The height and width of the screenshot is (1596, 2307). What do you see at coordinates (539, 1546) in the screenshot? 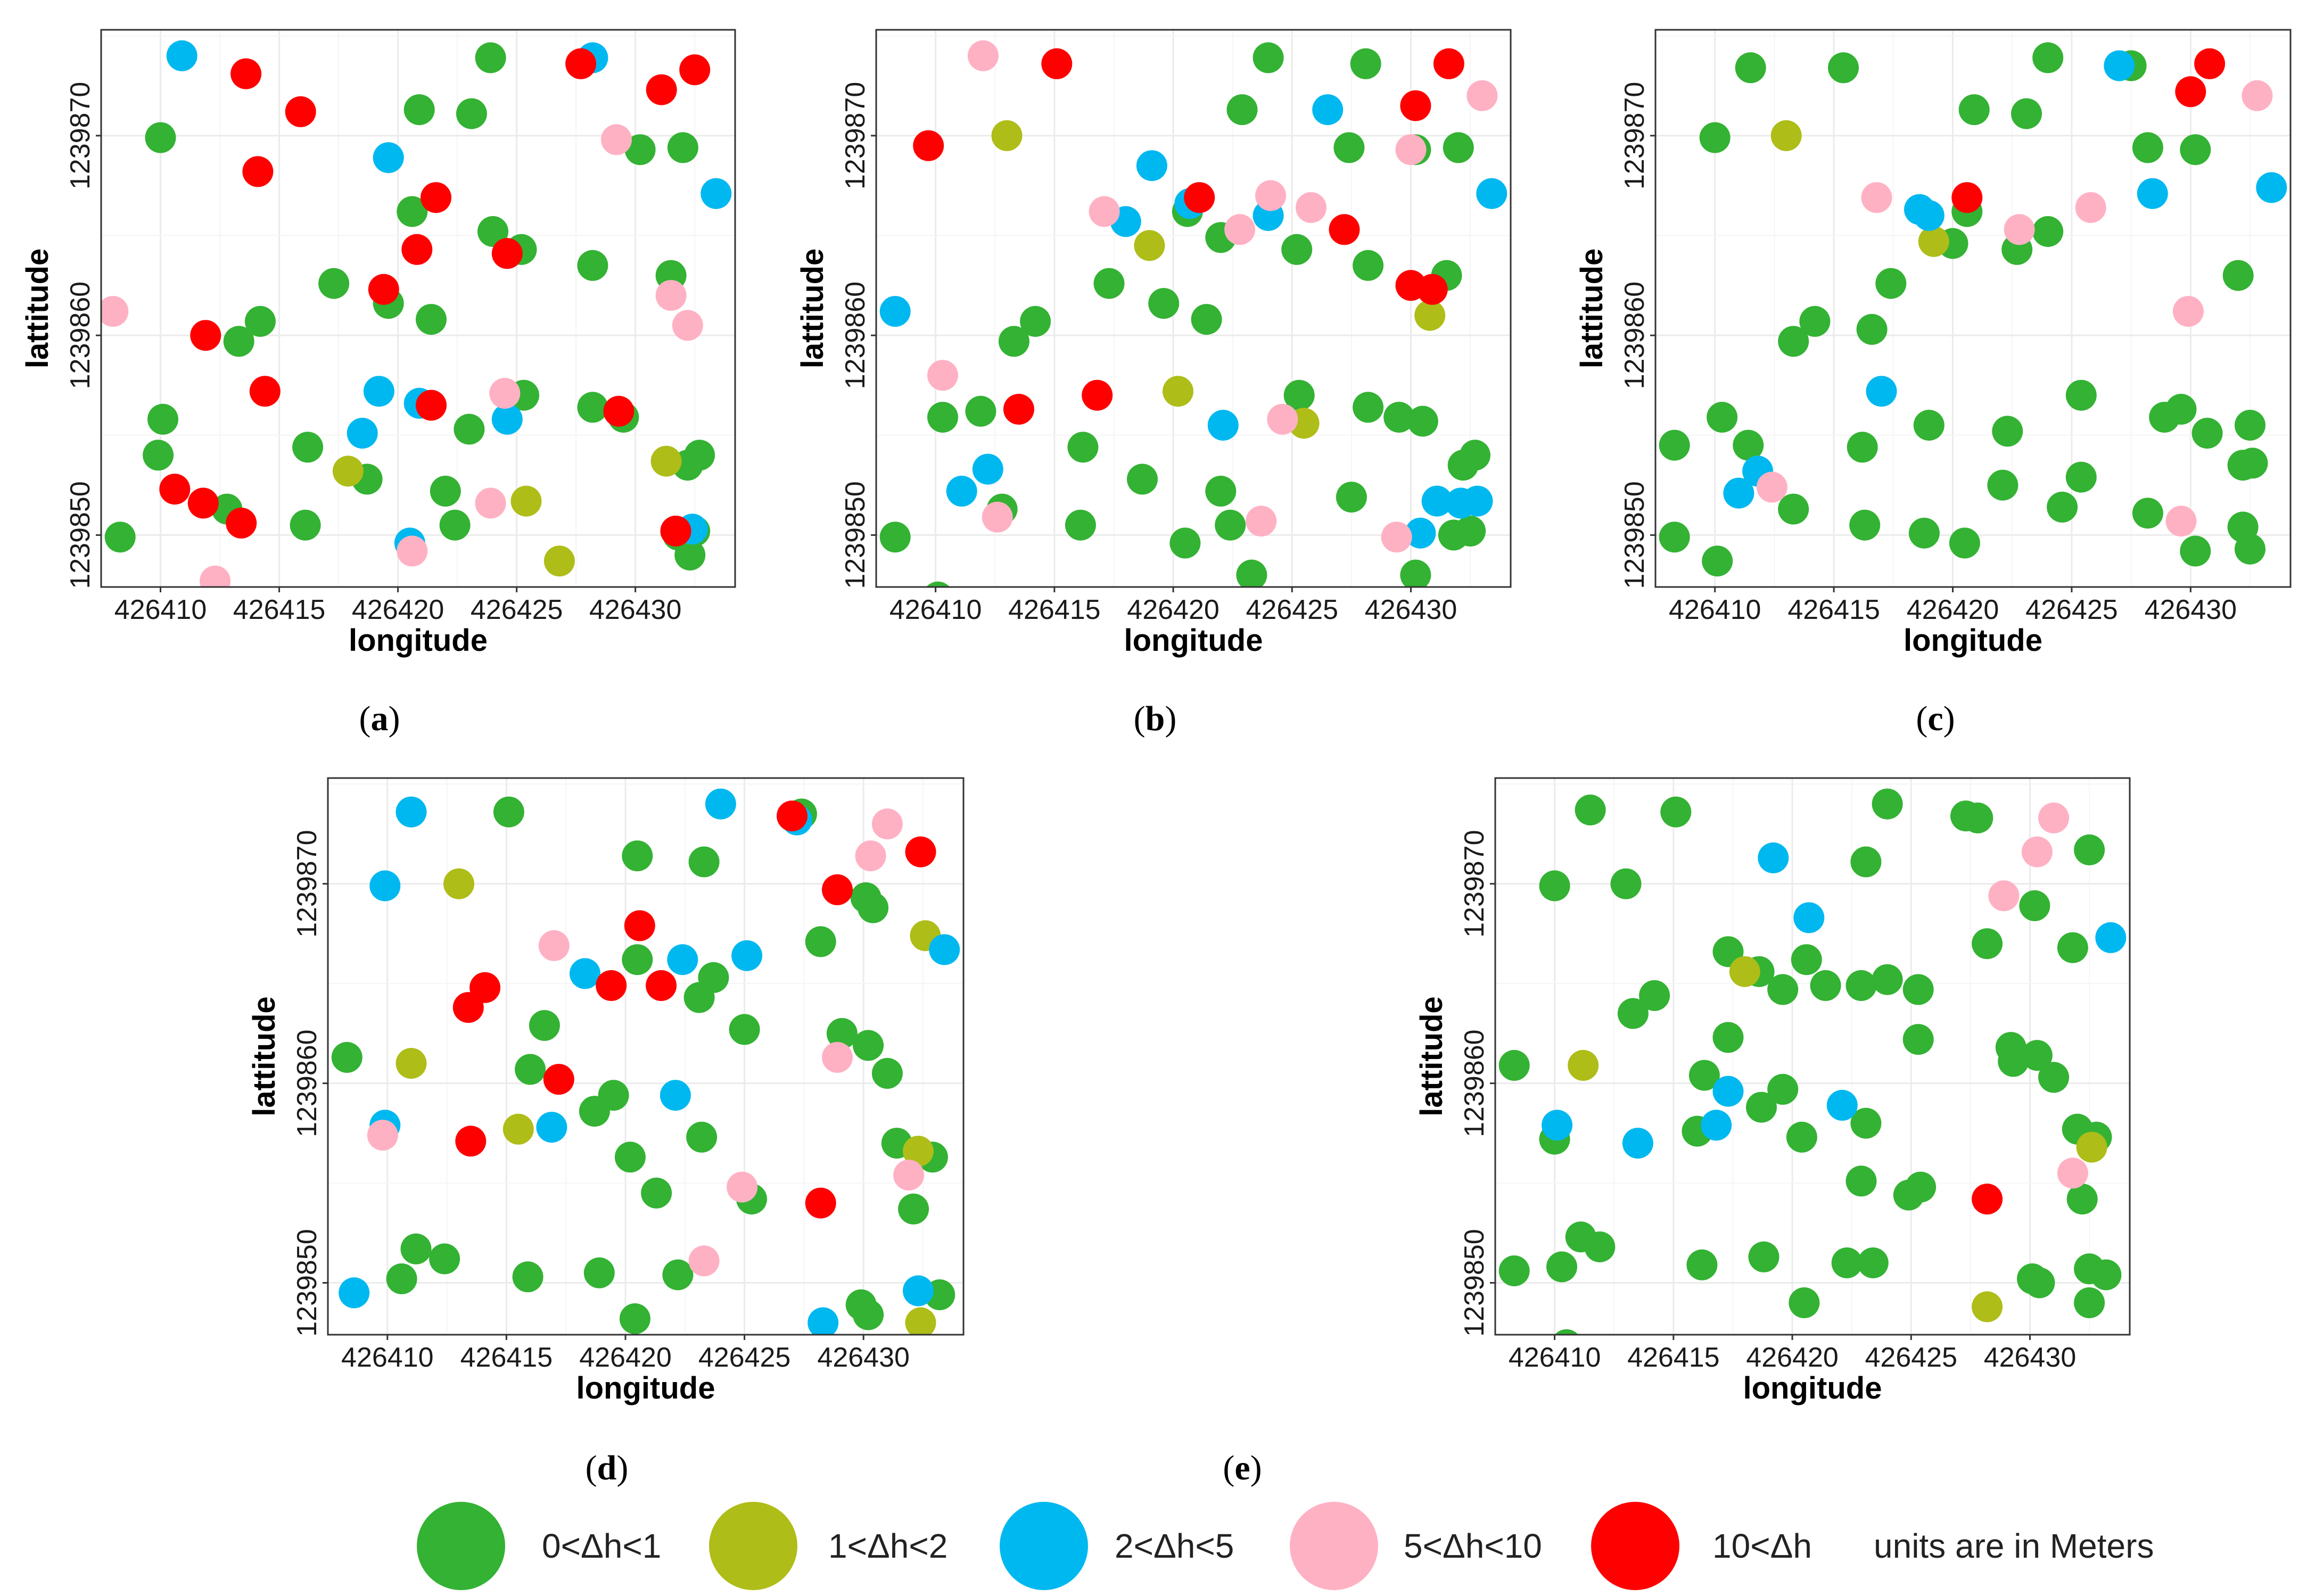
I see `legend-item: 0<Δh<1` at bounding box center [539, 1546].